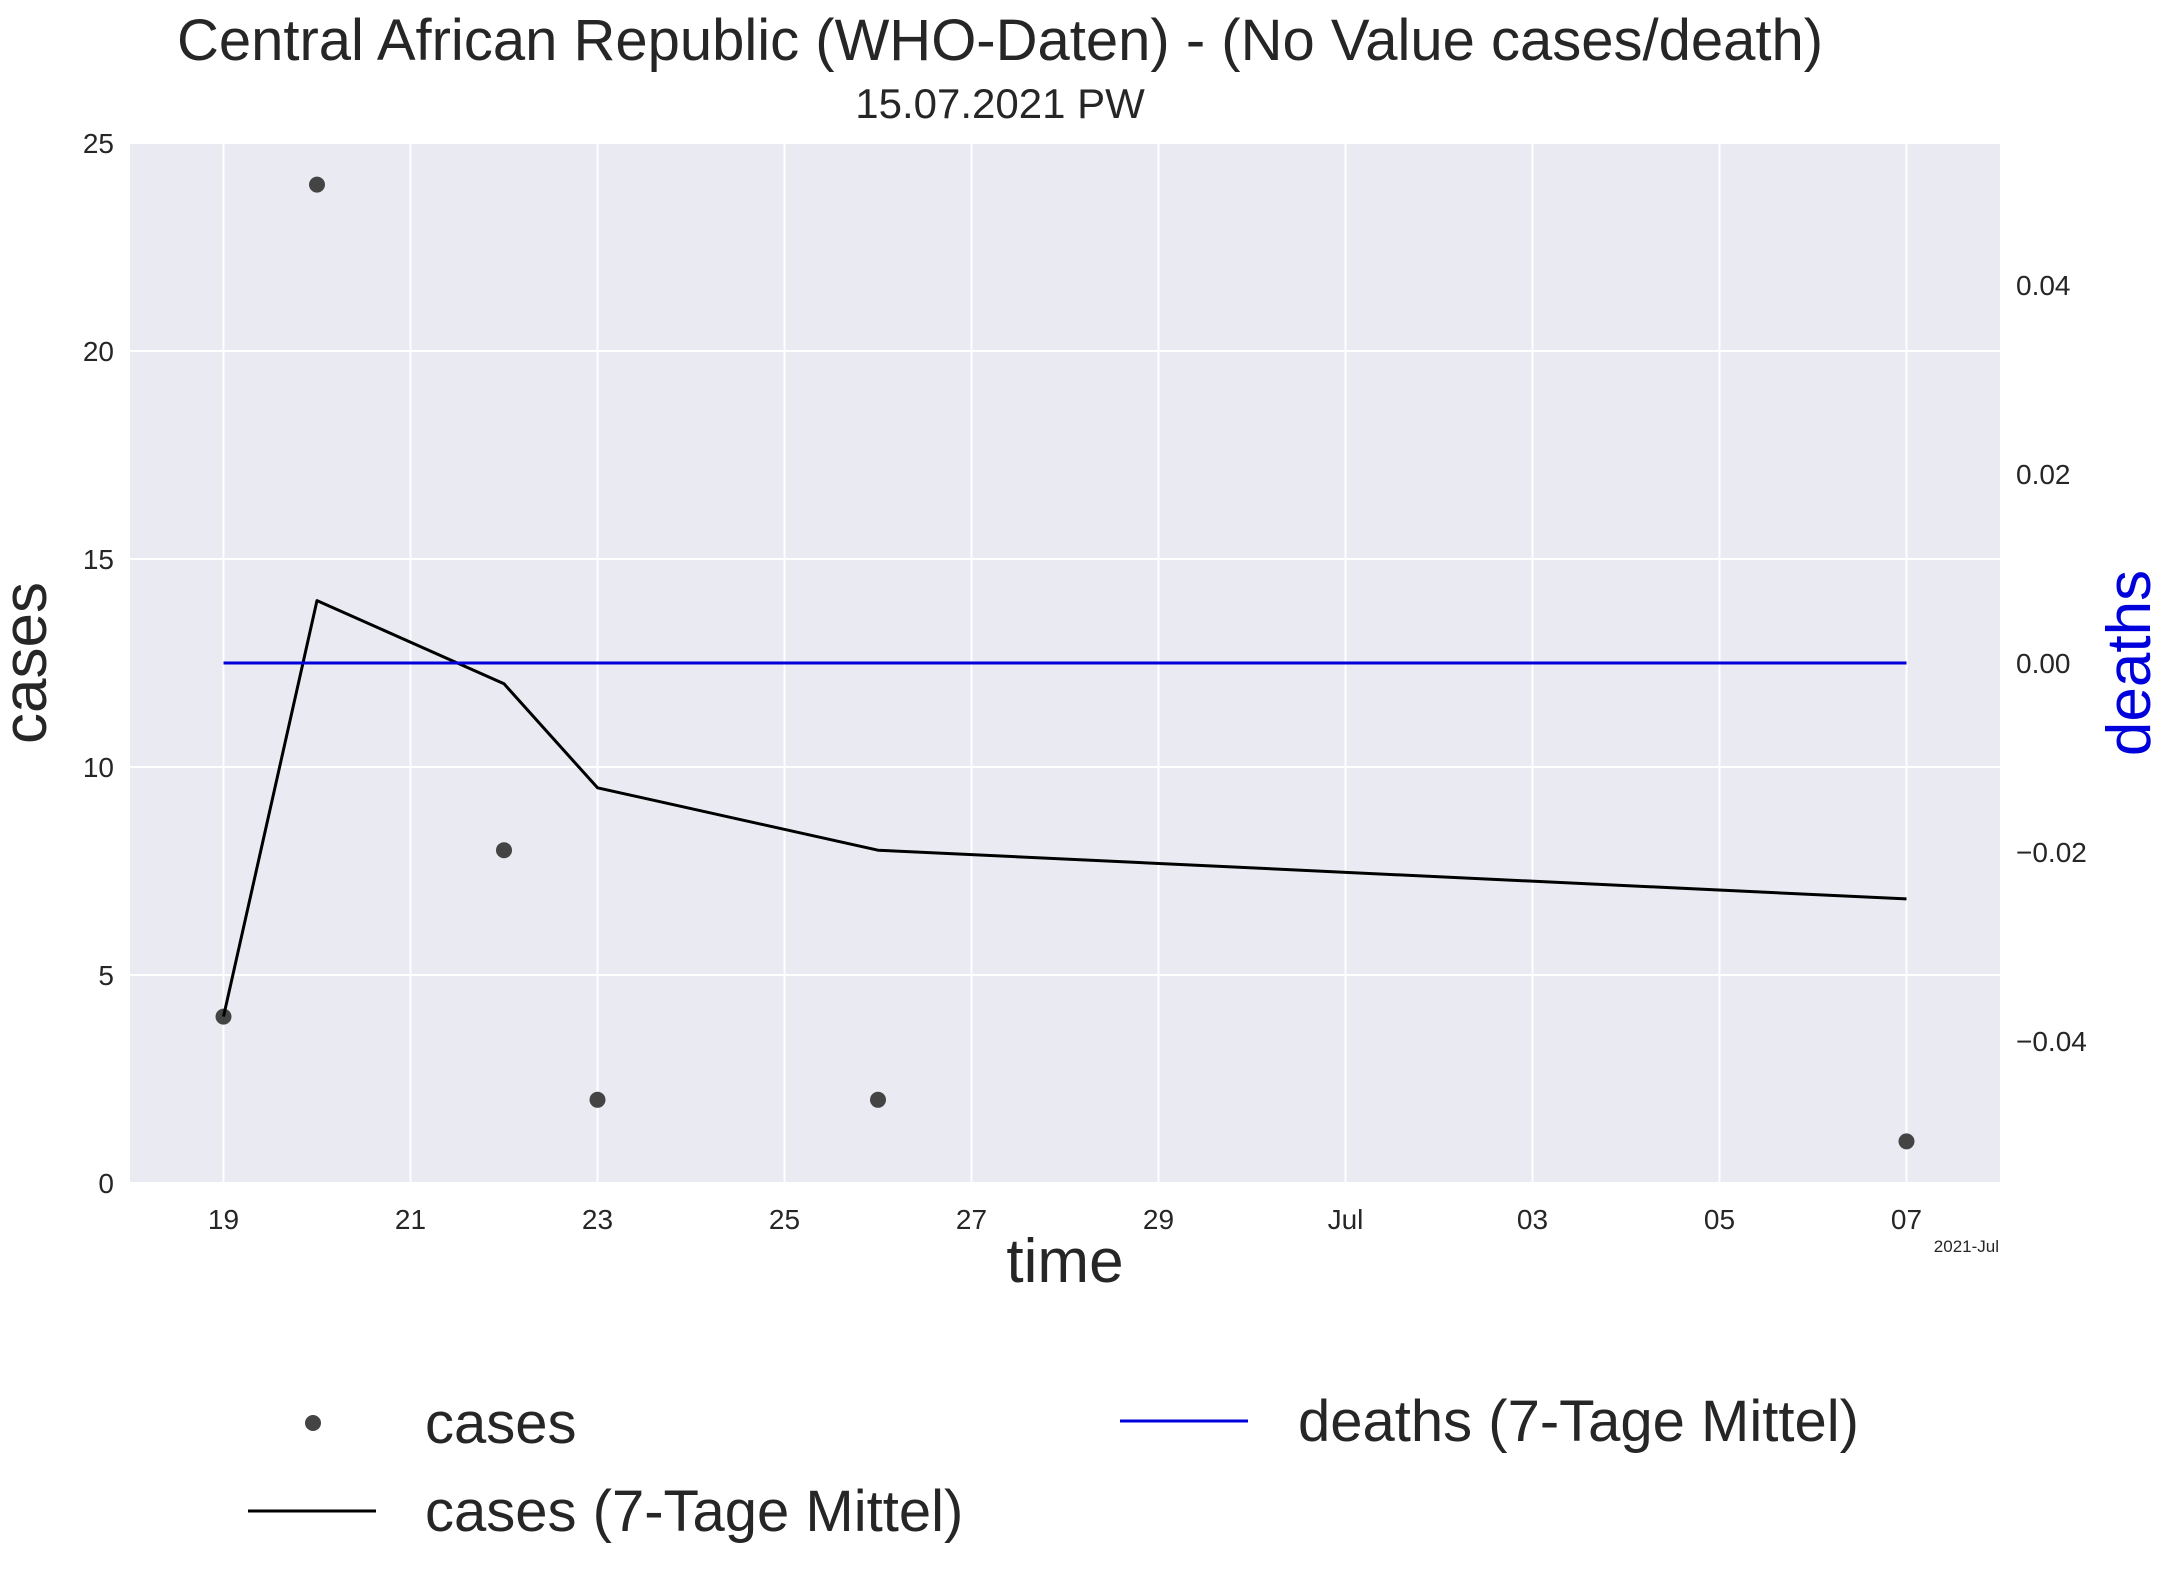 The width and height of the screenshot is (2163, 1578). I want to click on x-tick-label: Jul, so click(1346, 1219).